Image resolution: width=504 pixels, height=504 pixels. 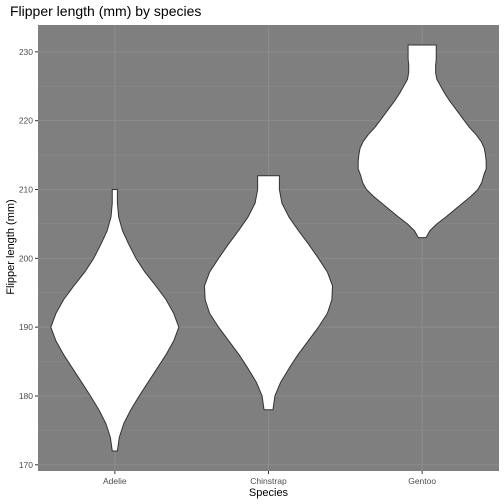 I want to click on y-axis-title: Flipper length (mm), so click(x=11, y=246).